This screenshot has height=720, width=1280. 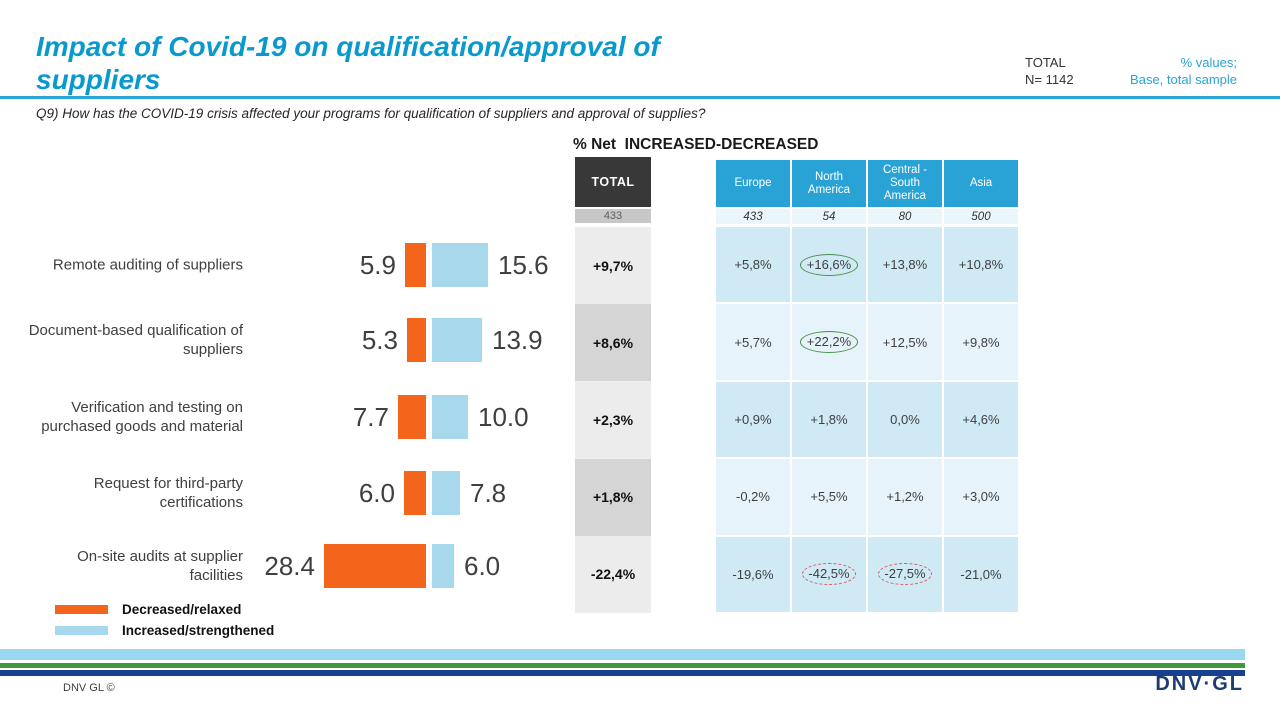 I want to click on net-cell: +12,5%, so click(x=905, y=342).